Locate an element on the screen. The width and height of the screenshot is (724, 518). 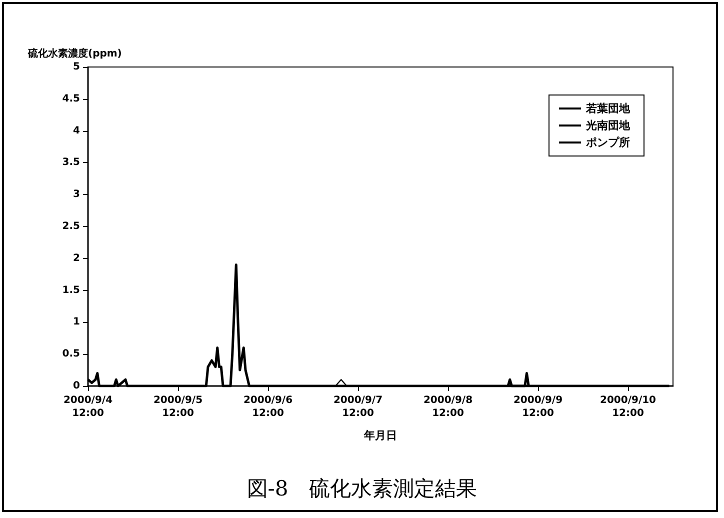
x-tick-label: 2000/9/9 12:00 is located at coordinates (538, 407).